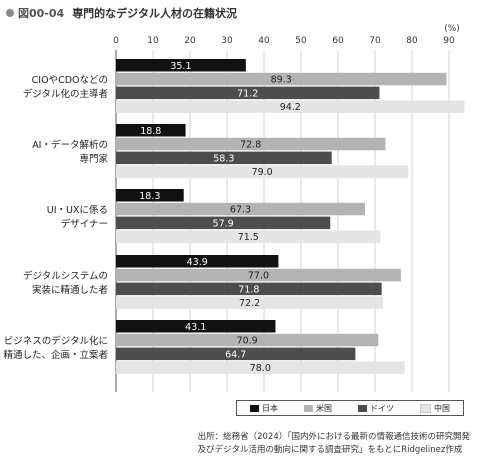  Describe the element at coordinates (70, 80) in the screenshot. I see `category-label: CIOやCDOなどの` at that location.